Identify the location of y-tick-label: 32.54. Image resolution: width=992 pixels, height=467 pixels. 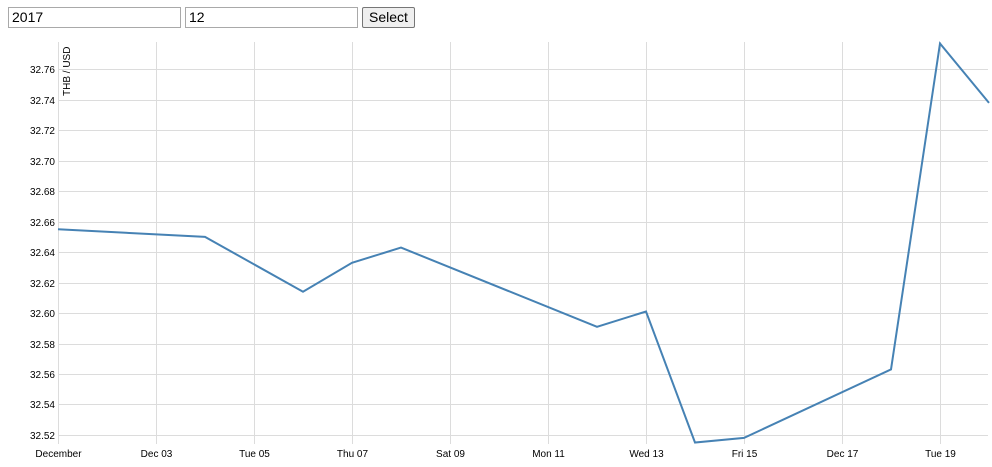
(42, 405).